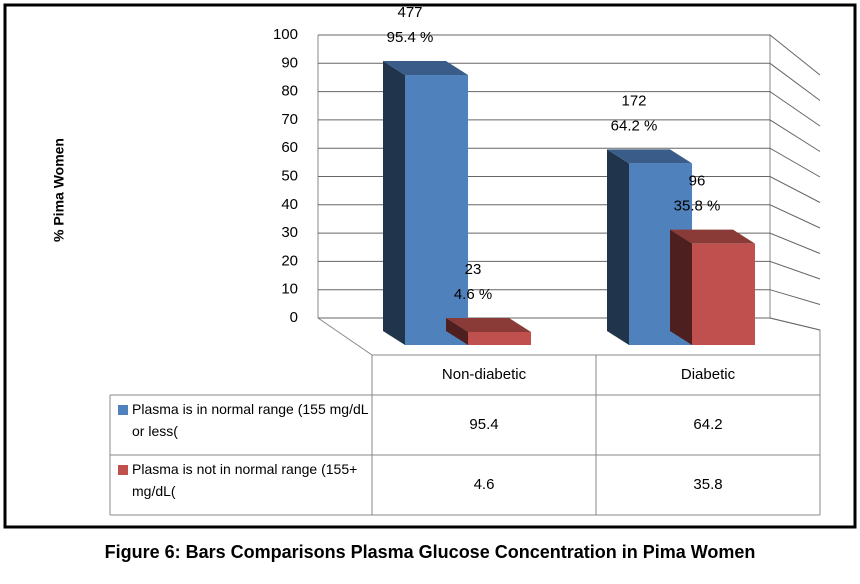 This screenshot has width=860, height=584. Describe the element at coordinates (708, 374) in the screenshot. I see `x-tick-label: Diabetic` at that location.